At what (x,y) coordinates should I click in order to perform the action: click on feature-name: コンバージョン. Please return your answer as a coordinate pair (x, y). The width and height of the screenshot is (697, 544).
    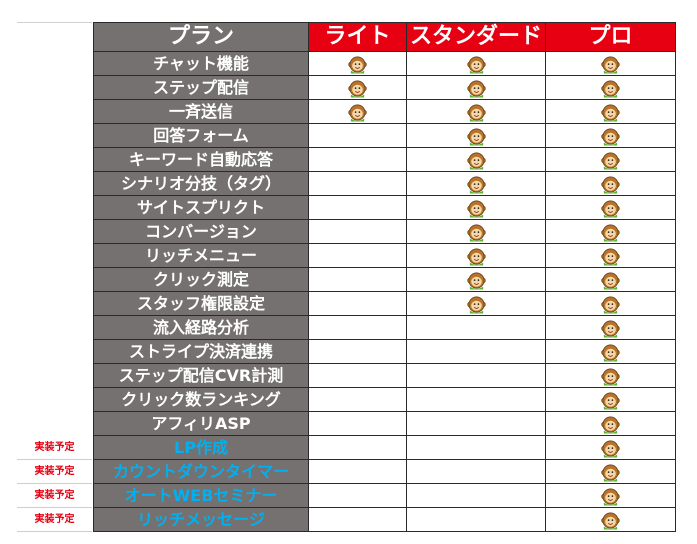
    Looking at the image, I should click on (201, 231).